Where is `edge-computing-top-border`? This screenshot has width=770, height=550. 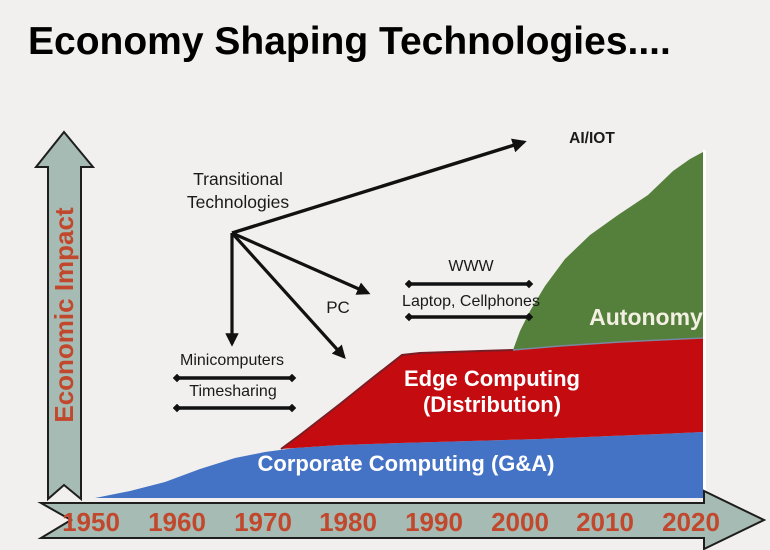
edge-computing-top-border is located at coordinates (397, 399).